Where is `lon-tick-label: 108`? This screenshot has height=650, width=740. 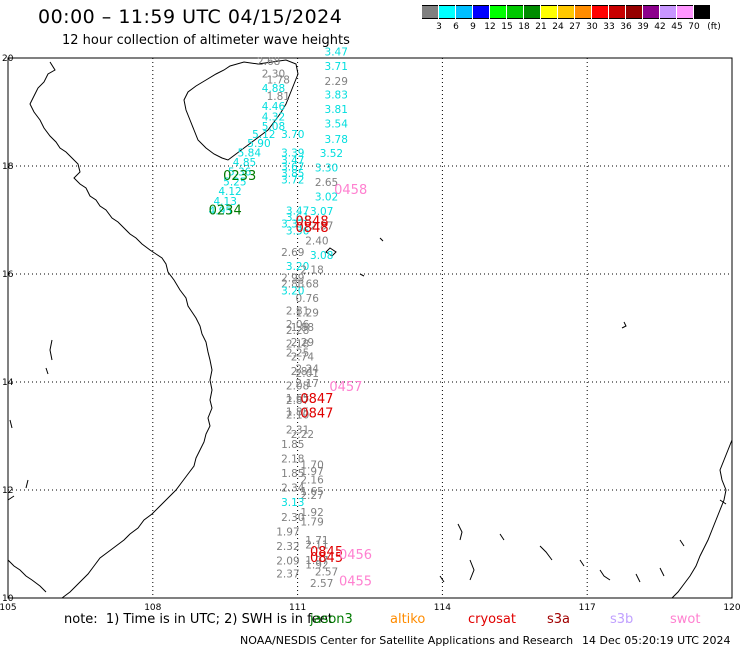
lon-tick-label: 108 is located at coordinates (152, 606).